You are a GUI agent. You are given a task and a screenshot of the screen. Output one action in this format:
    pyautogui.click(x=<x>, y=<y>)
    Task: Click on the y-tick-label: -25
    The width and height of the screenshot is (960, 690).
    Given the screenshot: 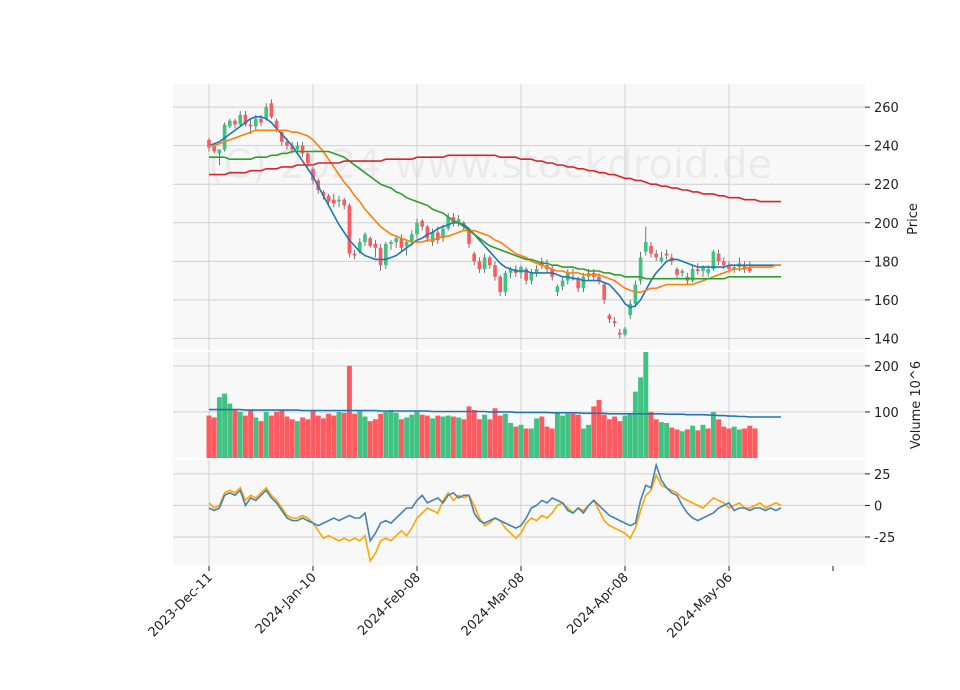 What is the action you would take?
    pyautogui.click(x=884, y=538)
    